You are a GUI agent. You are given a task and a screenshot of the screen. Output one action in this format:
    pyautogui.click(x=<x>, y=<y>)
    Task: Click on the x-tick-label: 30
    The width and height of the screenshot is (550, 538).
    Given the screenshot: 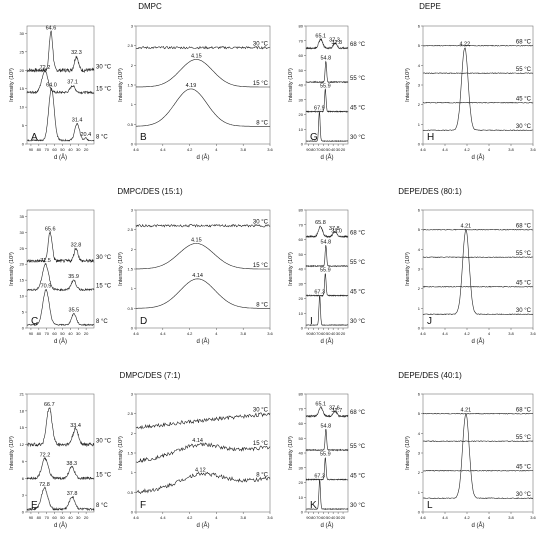 What is the action you would take?
    pyautogui.click(x=338, y=149)
    